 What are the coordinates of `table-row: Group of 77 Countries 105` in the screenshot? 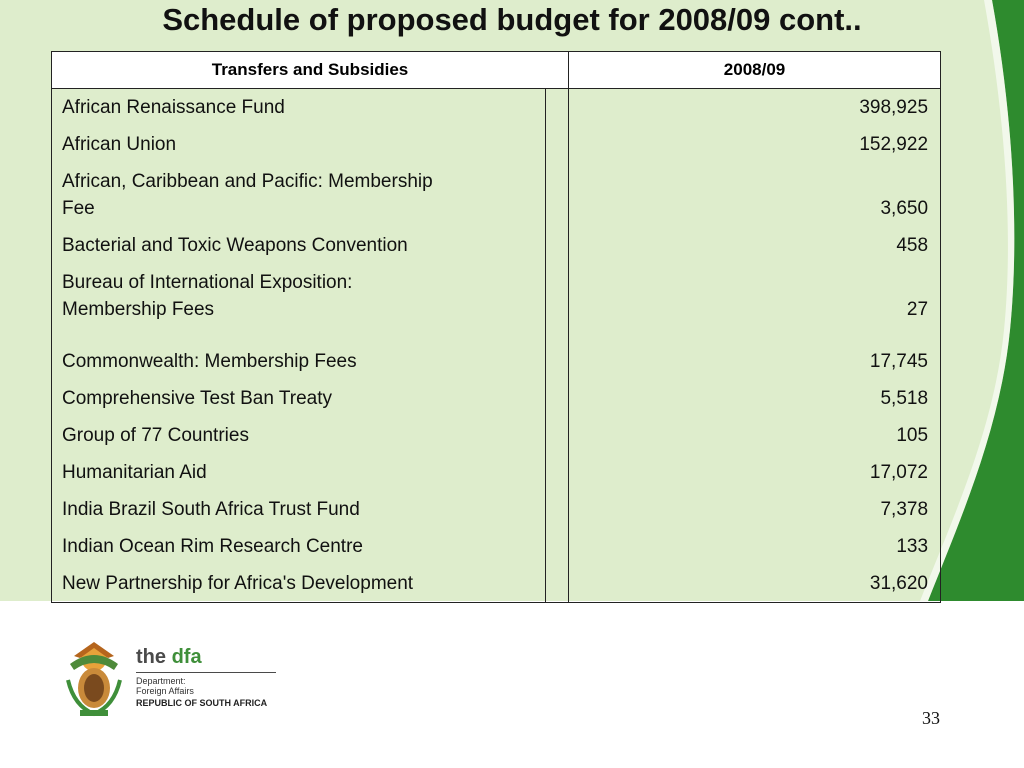 It's located at (496, 435).